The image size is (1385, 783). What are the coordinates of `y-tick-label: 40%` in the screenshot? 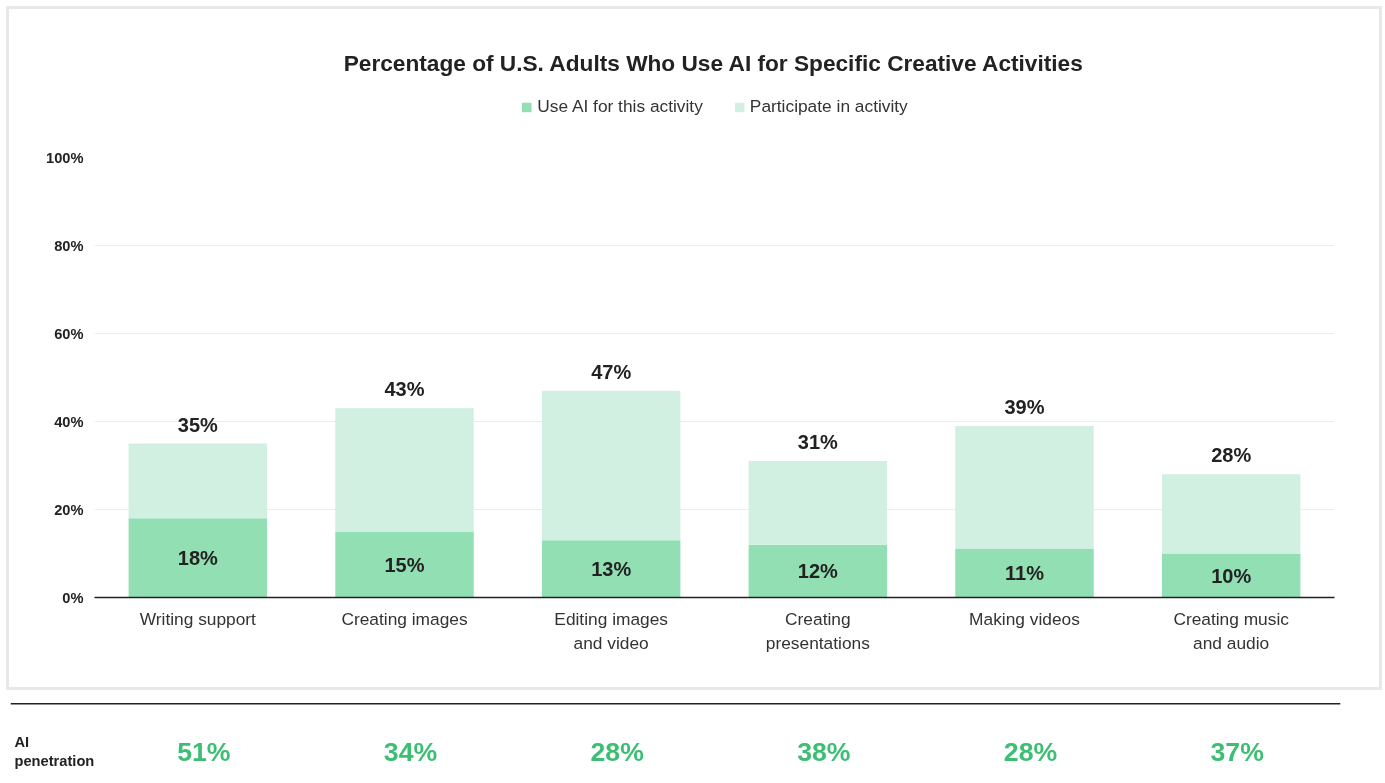 It's located at (69, 421).